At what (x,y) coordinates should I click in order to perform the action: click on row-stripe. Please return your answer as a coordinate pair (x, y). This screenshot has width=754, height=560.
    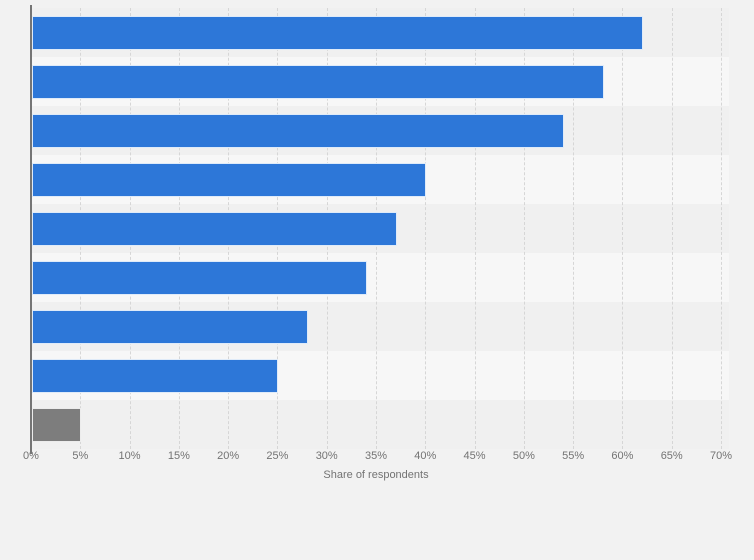
    Looking at the image, I should click on (380, 424).